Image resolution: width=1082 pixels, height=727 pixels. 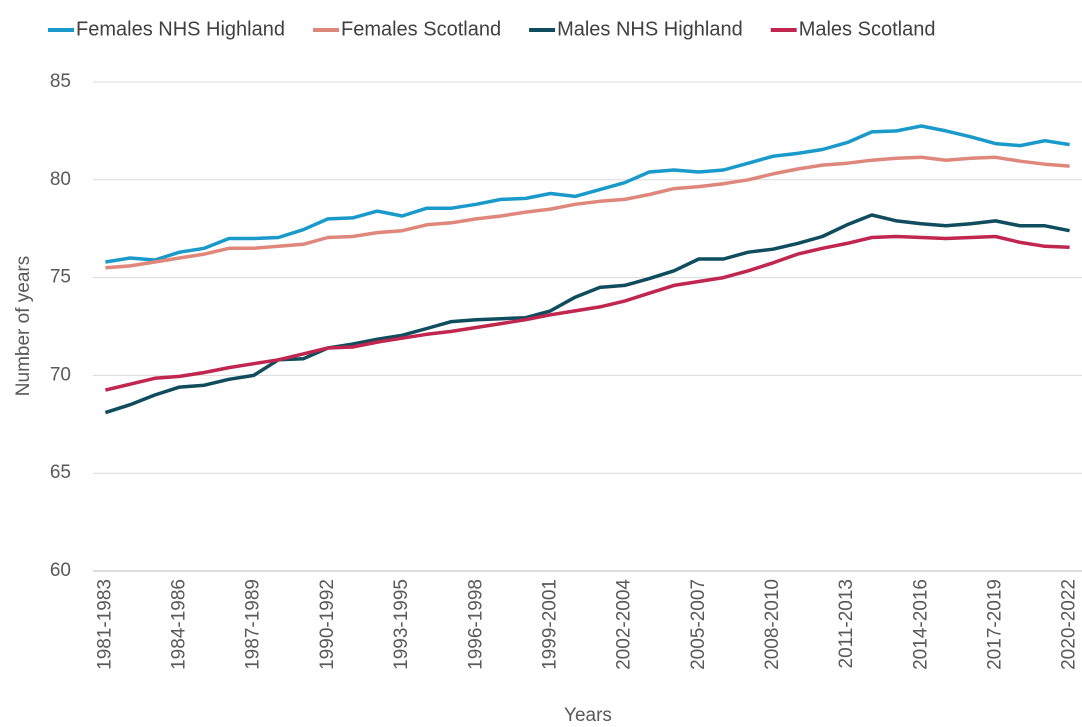 What do you see at coordinates (920, 624) in the screenshot?
I see `x-tick-label: 2014-2016` at bounding box center [920, 624].